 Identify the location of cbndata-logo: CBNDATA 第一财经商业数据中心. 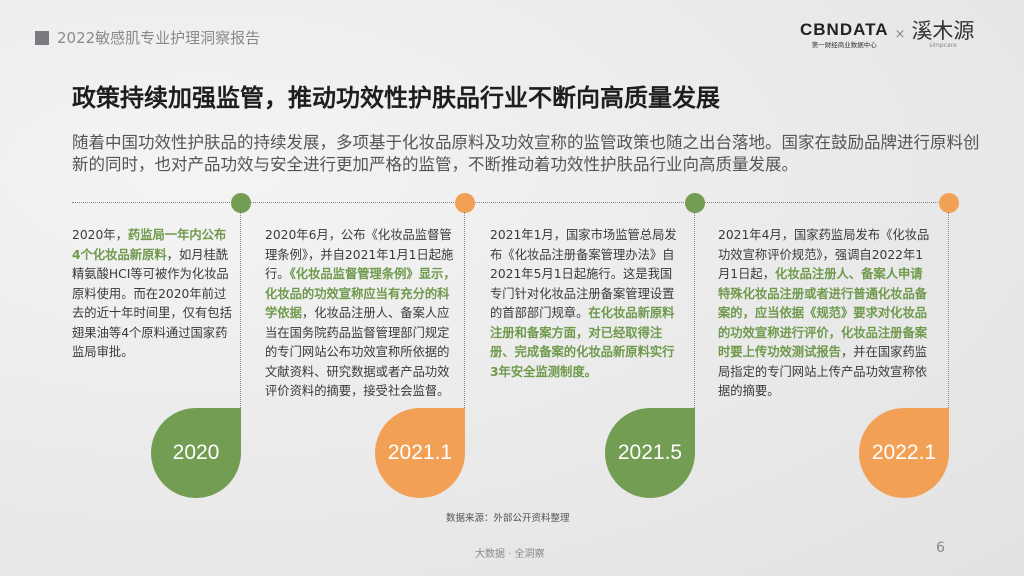
(844, 34).